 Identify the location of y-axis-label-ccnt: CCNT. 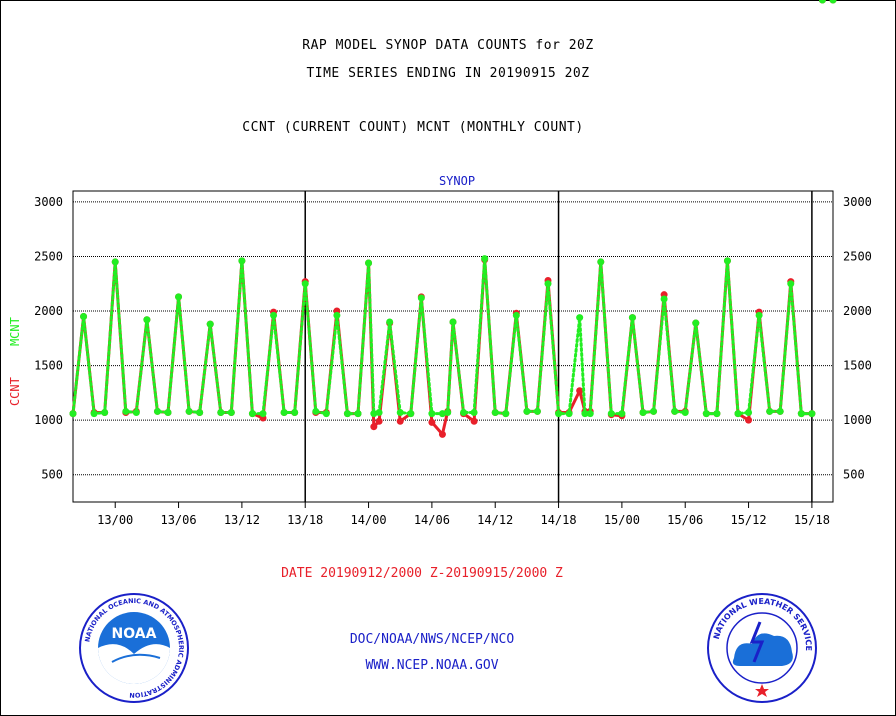
(15, 391).